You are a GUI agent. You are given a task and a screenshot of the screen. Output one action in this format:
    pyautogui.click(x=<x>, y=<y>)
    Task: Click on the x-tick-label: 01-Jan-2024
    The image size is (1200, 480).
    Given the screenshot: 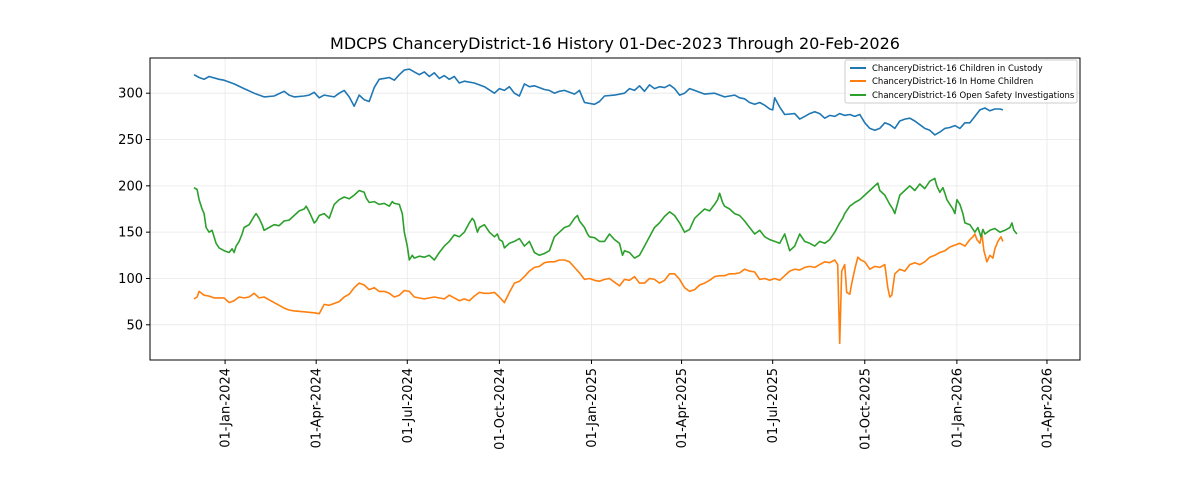 What is the action you would take?
    pyautogui.click(x=226, y=408)
    